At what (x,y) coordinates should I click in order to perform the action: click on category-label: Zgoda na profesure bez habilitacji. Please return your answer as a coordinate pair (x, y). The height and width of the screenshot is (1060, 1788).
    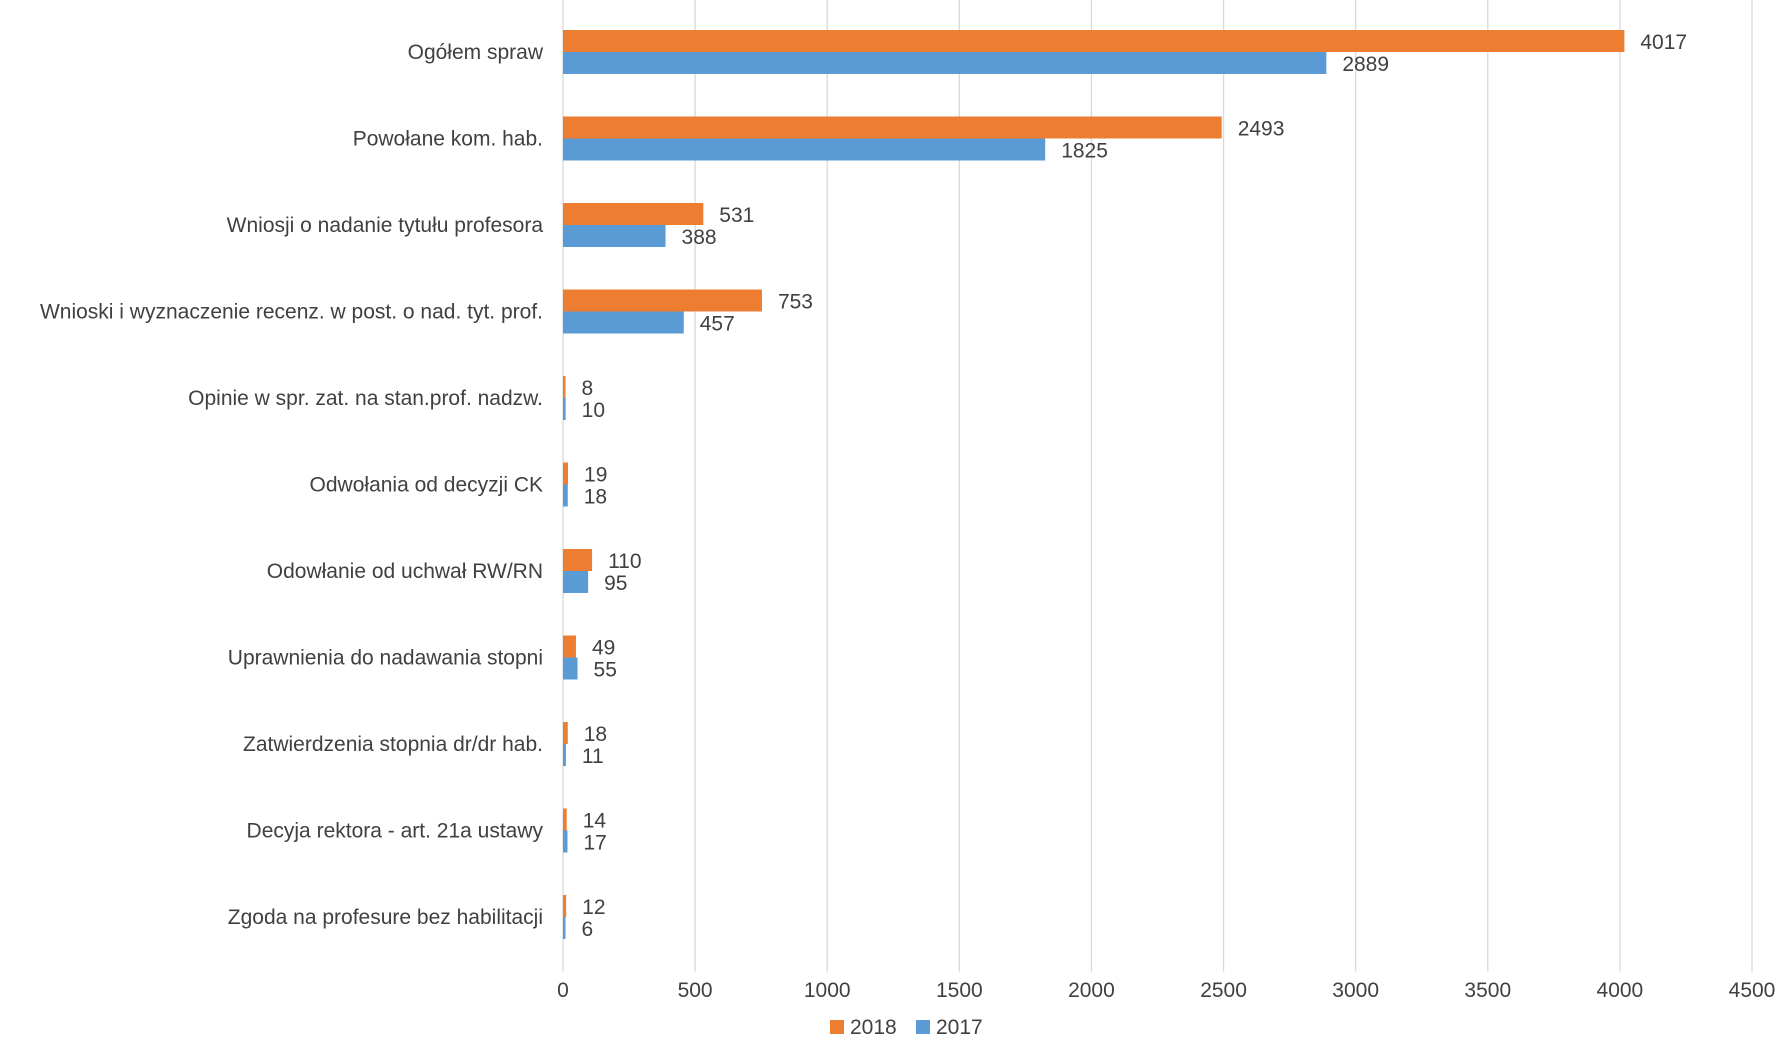
    Looking at the image, I should click on (385, 917).